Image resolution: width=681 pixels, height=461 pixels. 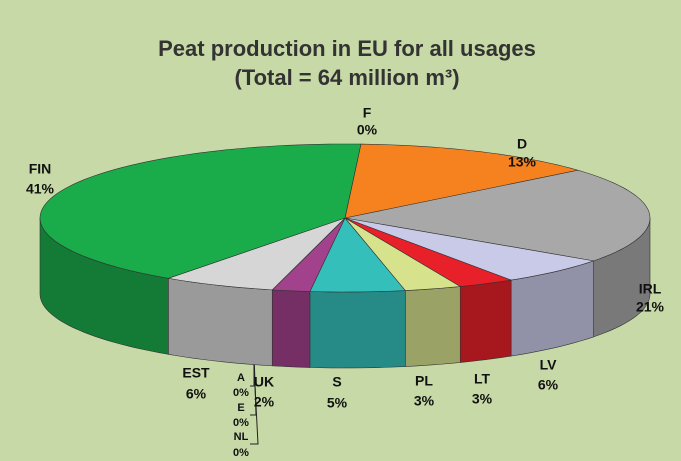 I want to click on slice-label: F, so click(x=367, y=113).